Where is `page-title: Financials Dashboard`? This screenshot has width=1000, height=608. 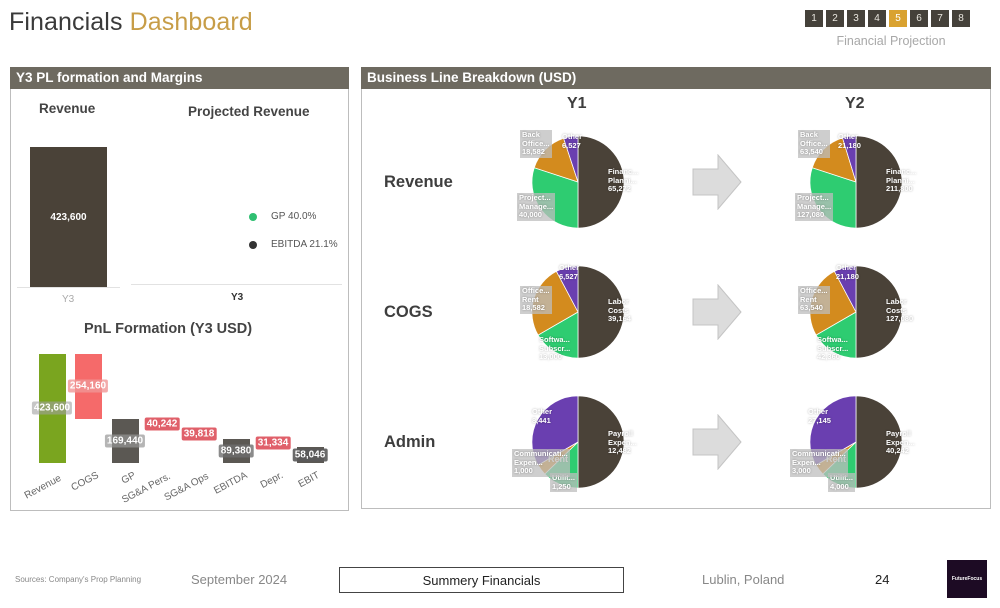
page-title: Financials Dashboard is located at coordinates (131, 22).